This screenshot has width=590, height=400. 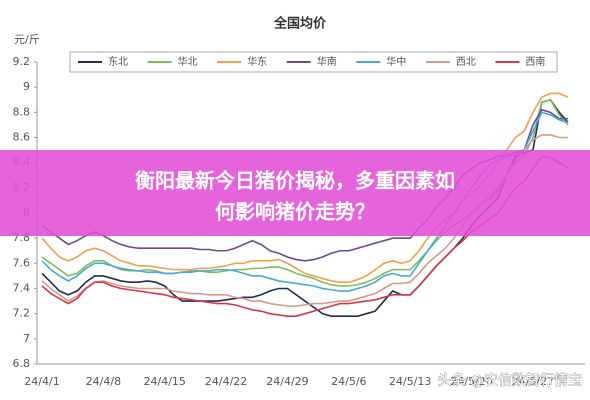 I want to click on legend-label: 西南, so click(x=535, y=61).